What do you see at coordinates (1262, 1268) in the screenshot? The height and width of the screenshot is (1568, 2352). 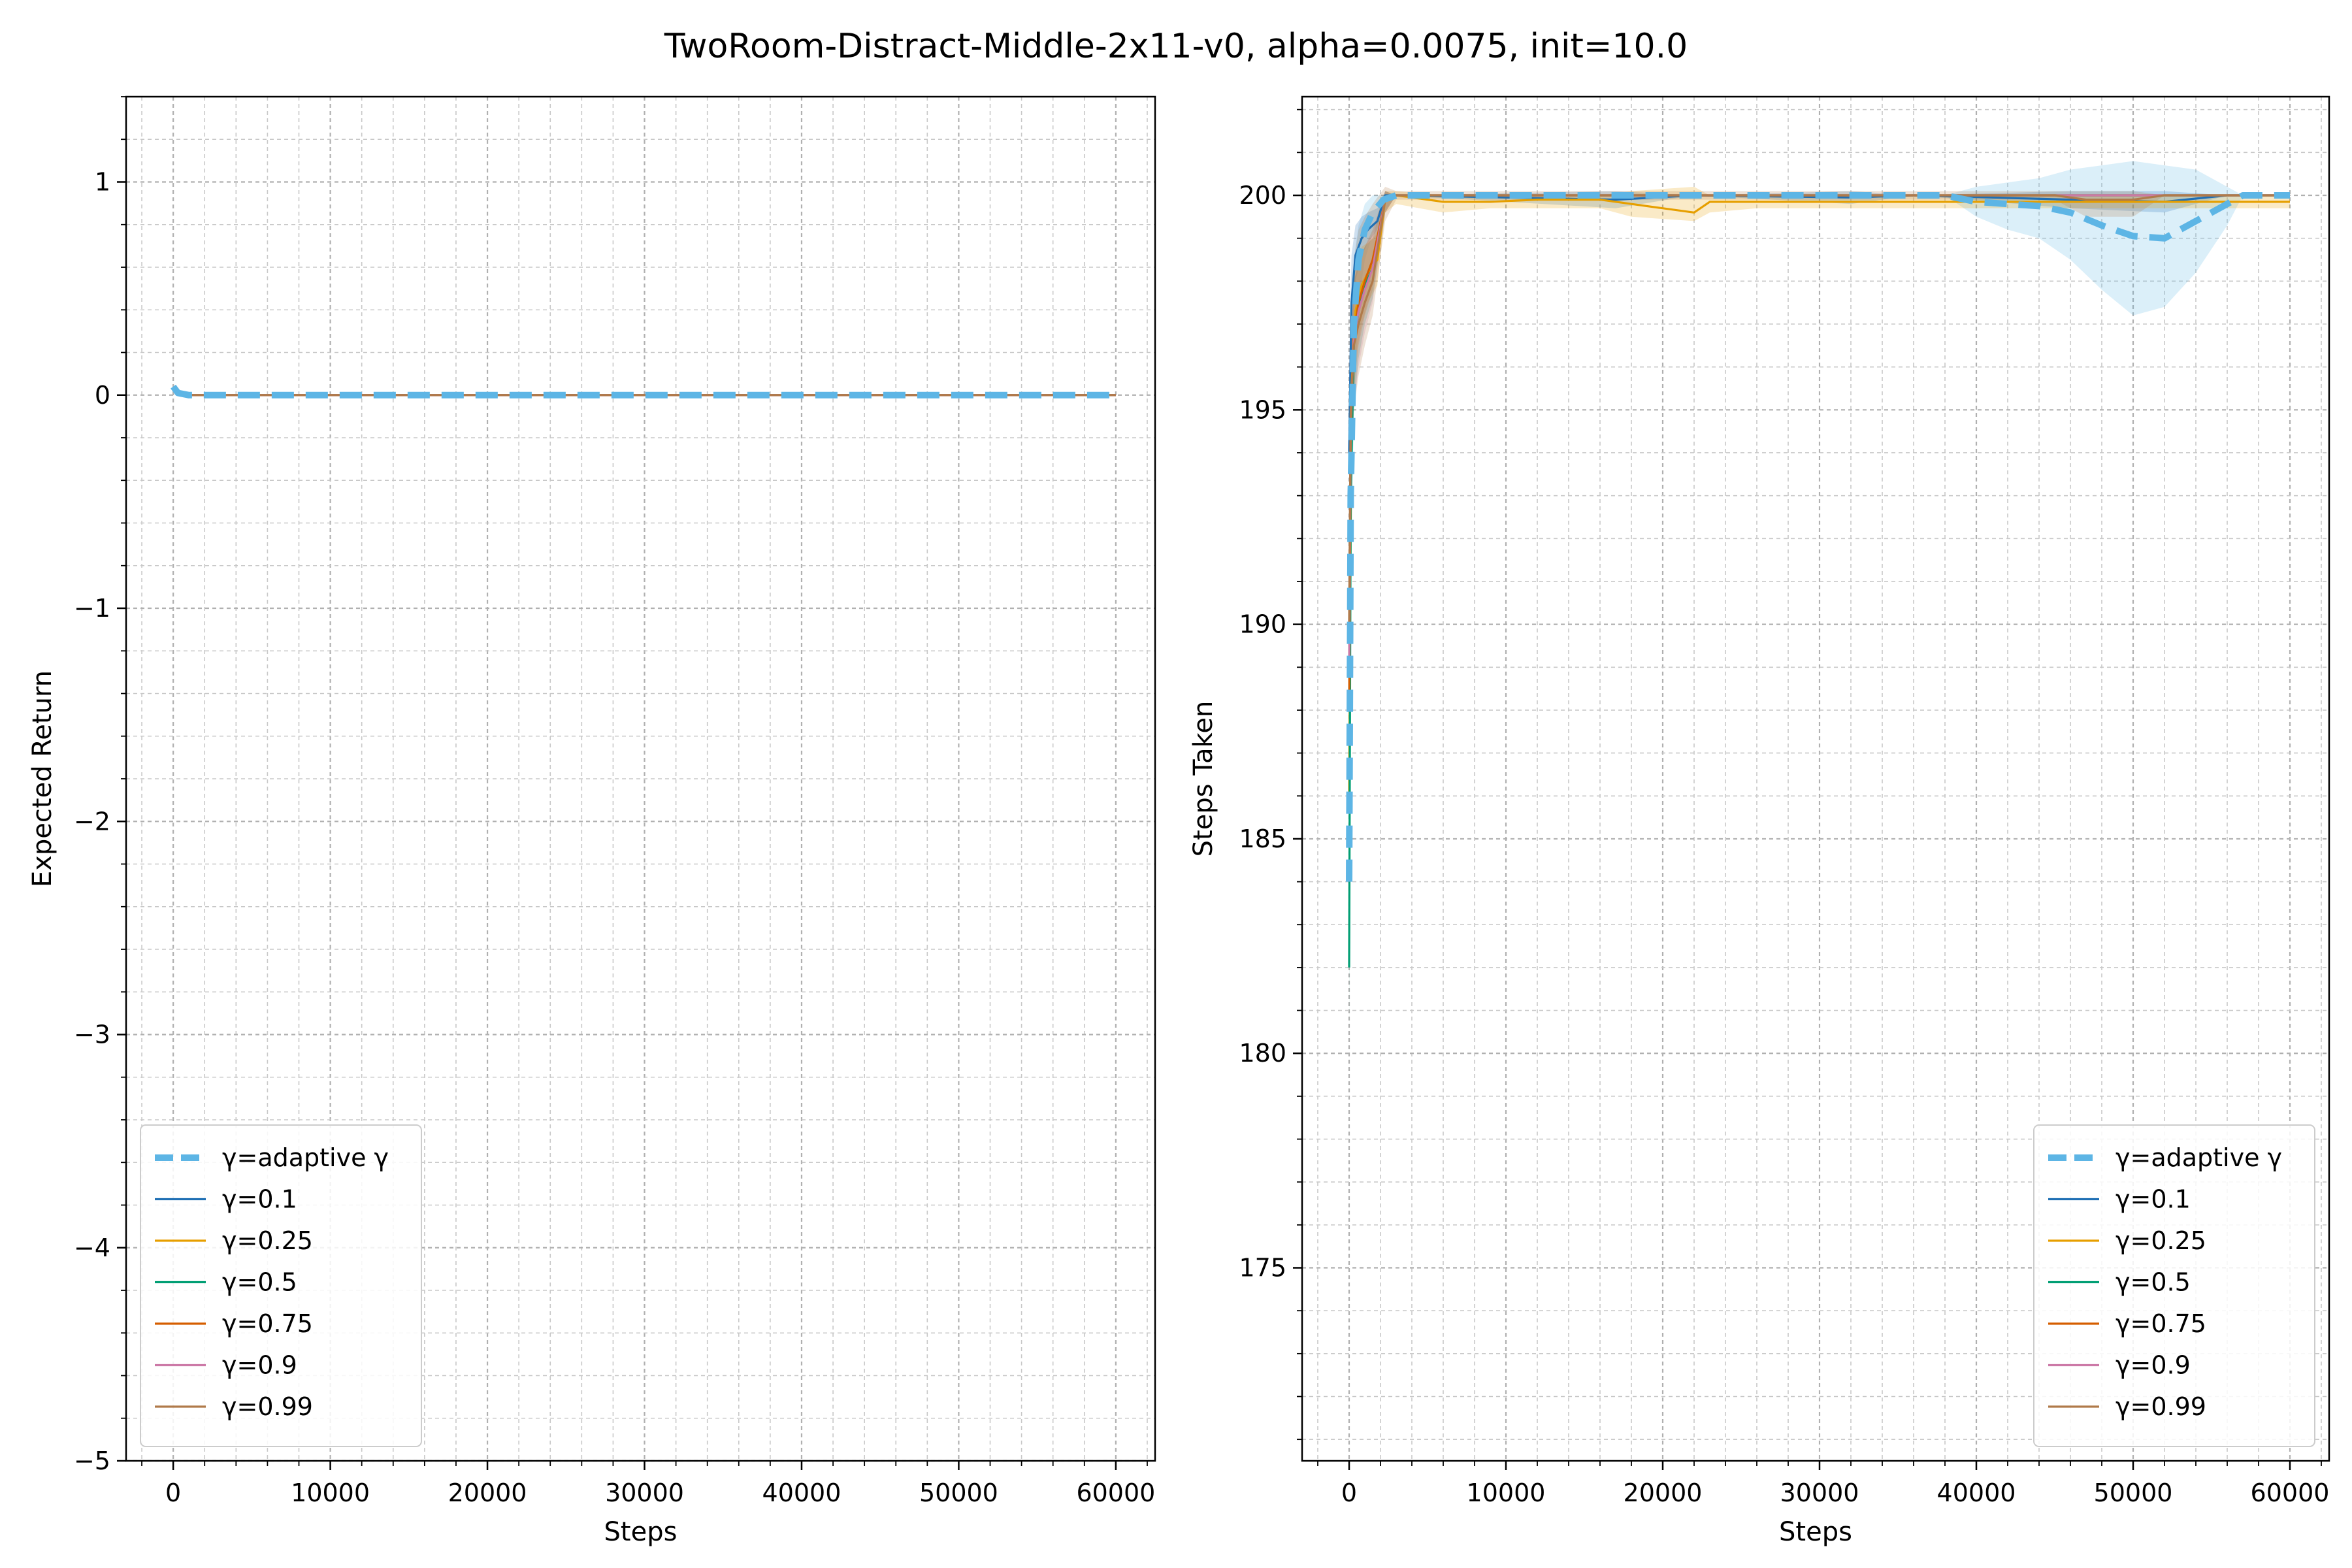 I see `y-tick-label: 175` at bounding box center [1262, 1268].